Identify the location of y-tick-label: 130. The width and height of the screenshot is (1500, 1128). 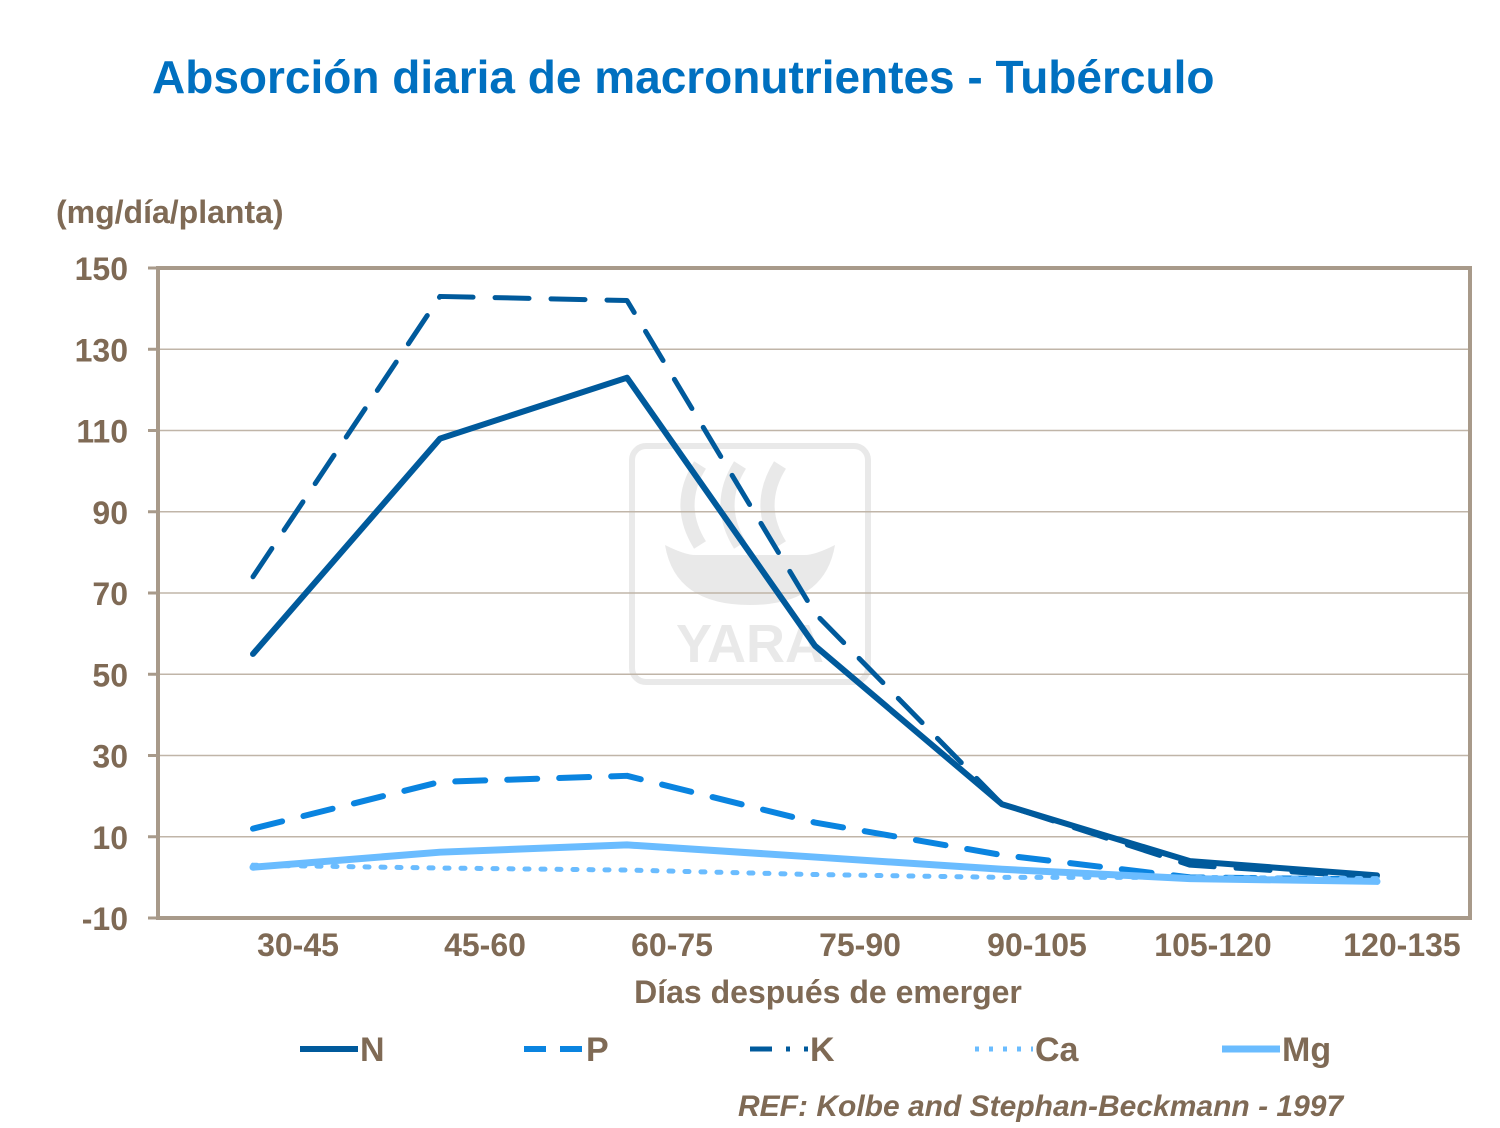
(101, 350).